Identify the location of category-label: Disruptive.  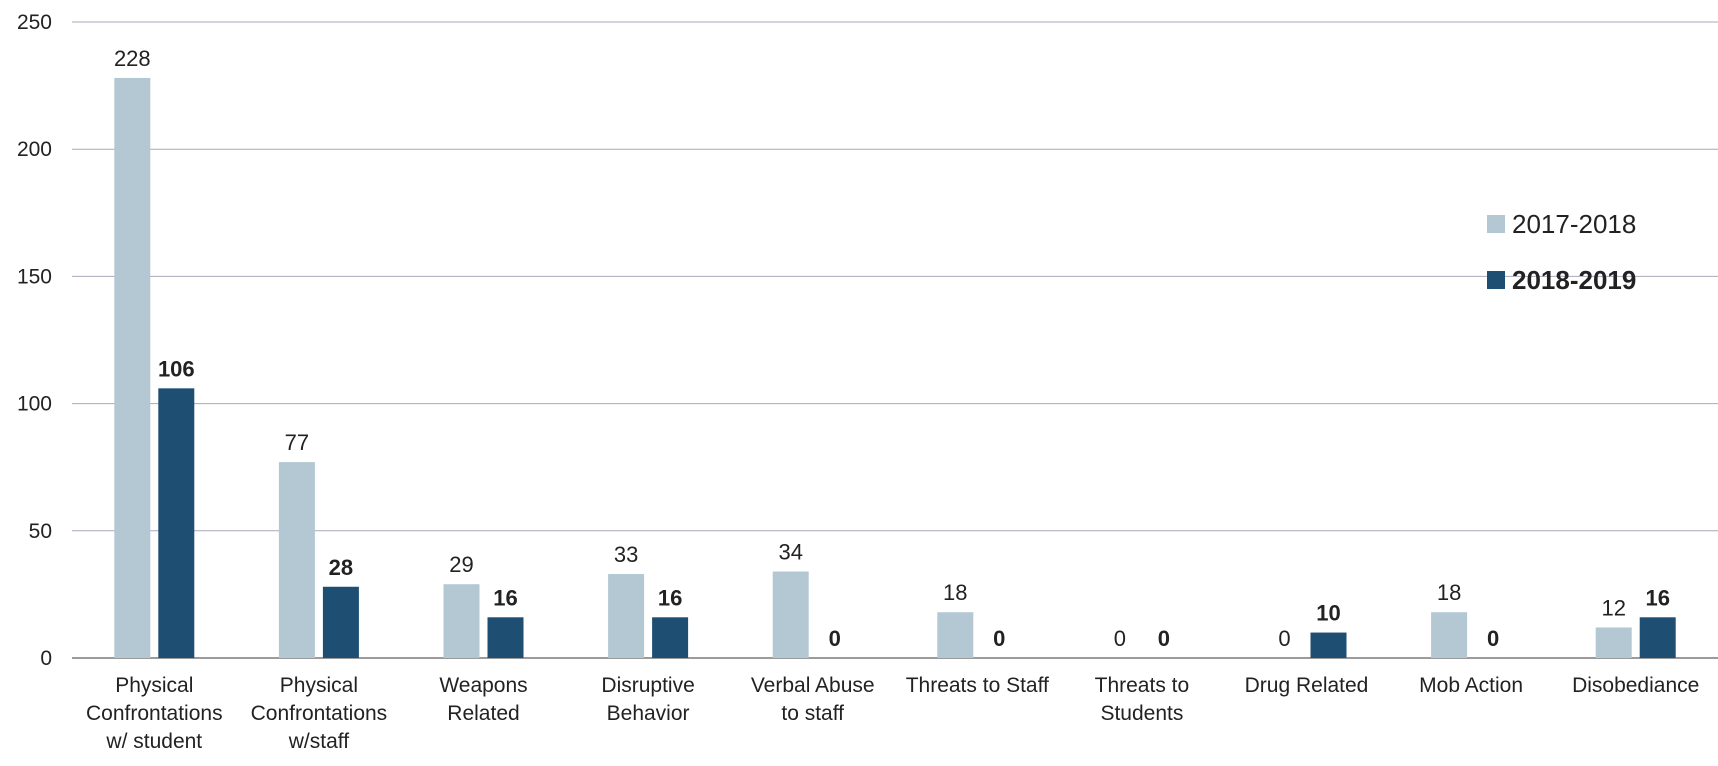
(647, 685).